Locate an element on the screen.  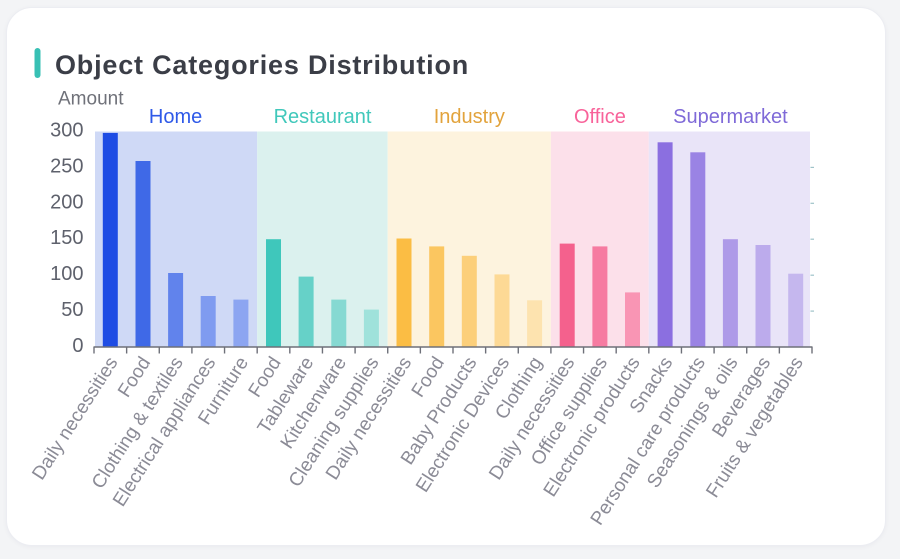
svg-text: 150 is located at coordinates (66, 238).